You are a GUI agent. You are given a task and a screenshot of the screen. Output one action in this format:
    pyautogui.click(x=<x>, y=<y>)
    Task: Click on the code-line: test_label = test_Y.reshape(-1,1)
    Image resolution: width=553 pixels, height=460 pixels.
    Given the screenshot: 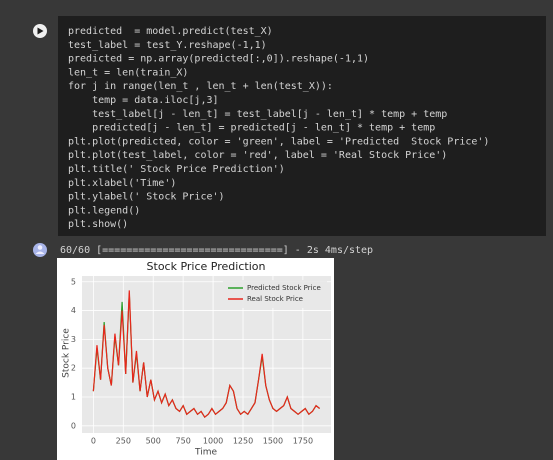 What is the action you would take?
    pyautogui.click(x=167, y=45)
    